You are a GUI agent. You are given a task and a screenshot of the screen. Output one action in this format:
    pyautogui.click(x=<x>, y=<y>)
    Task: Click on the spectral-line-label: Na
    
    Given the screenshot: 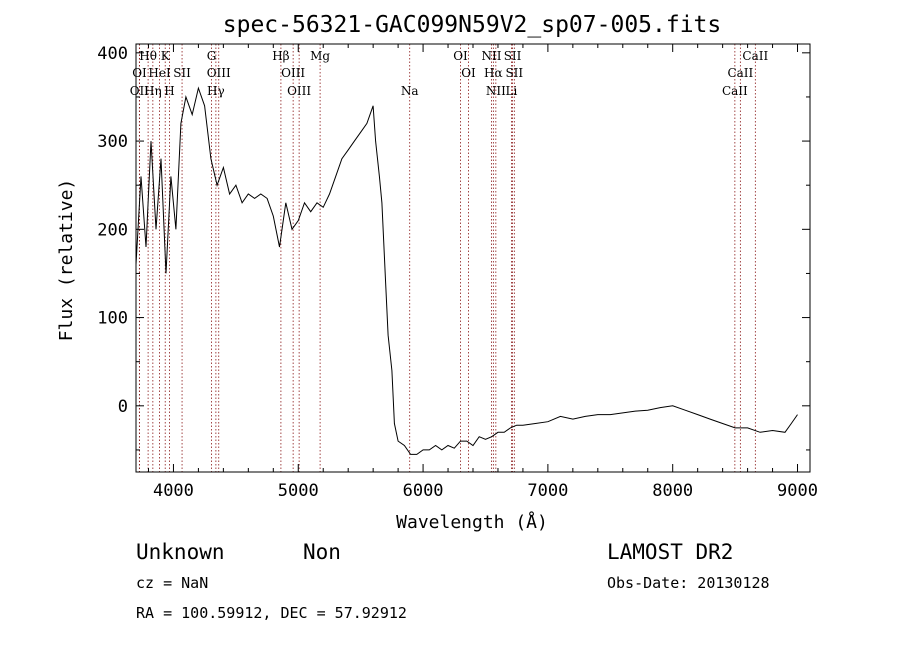 What is the action you would take?
    pyautogui.click(x=410, y=91)
    